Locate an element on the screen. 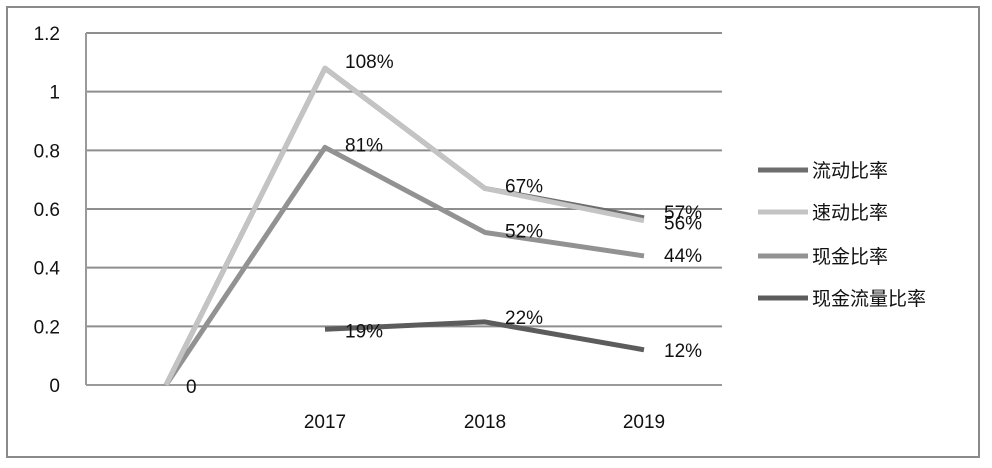 The width and height of the screenshot is (992, 468). series-line is located at coordinates (484, 336).